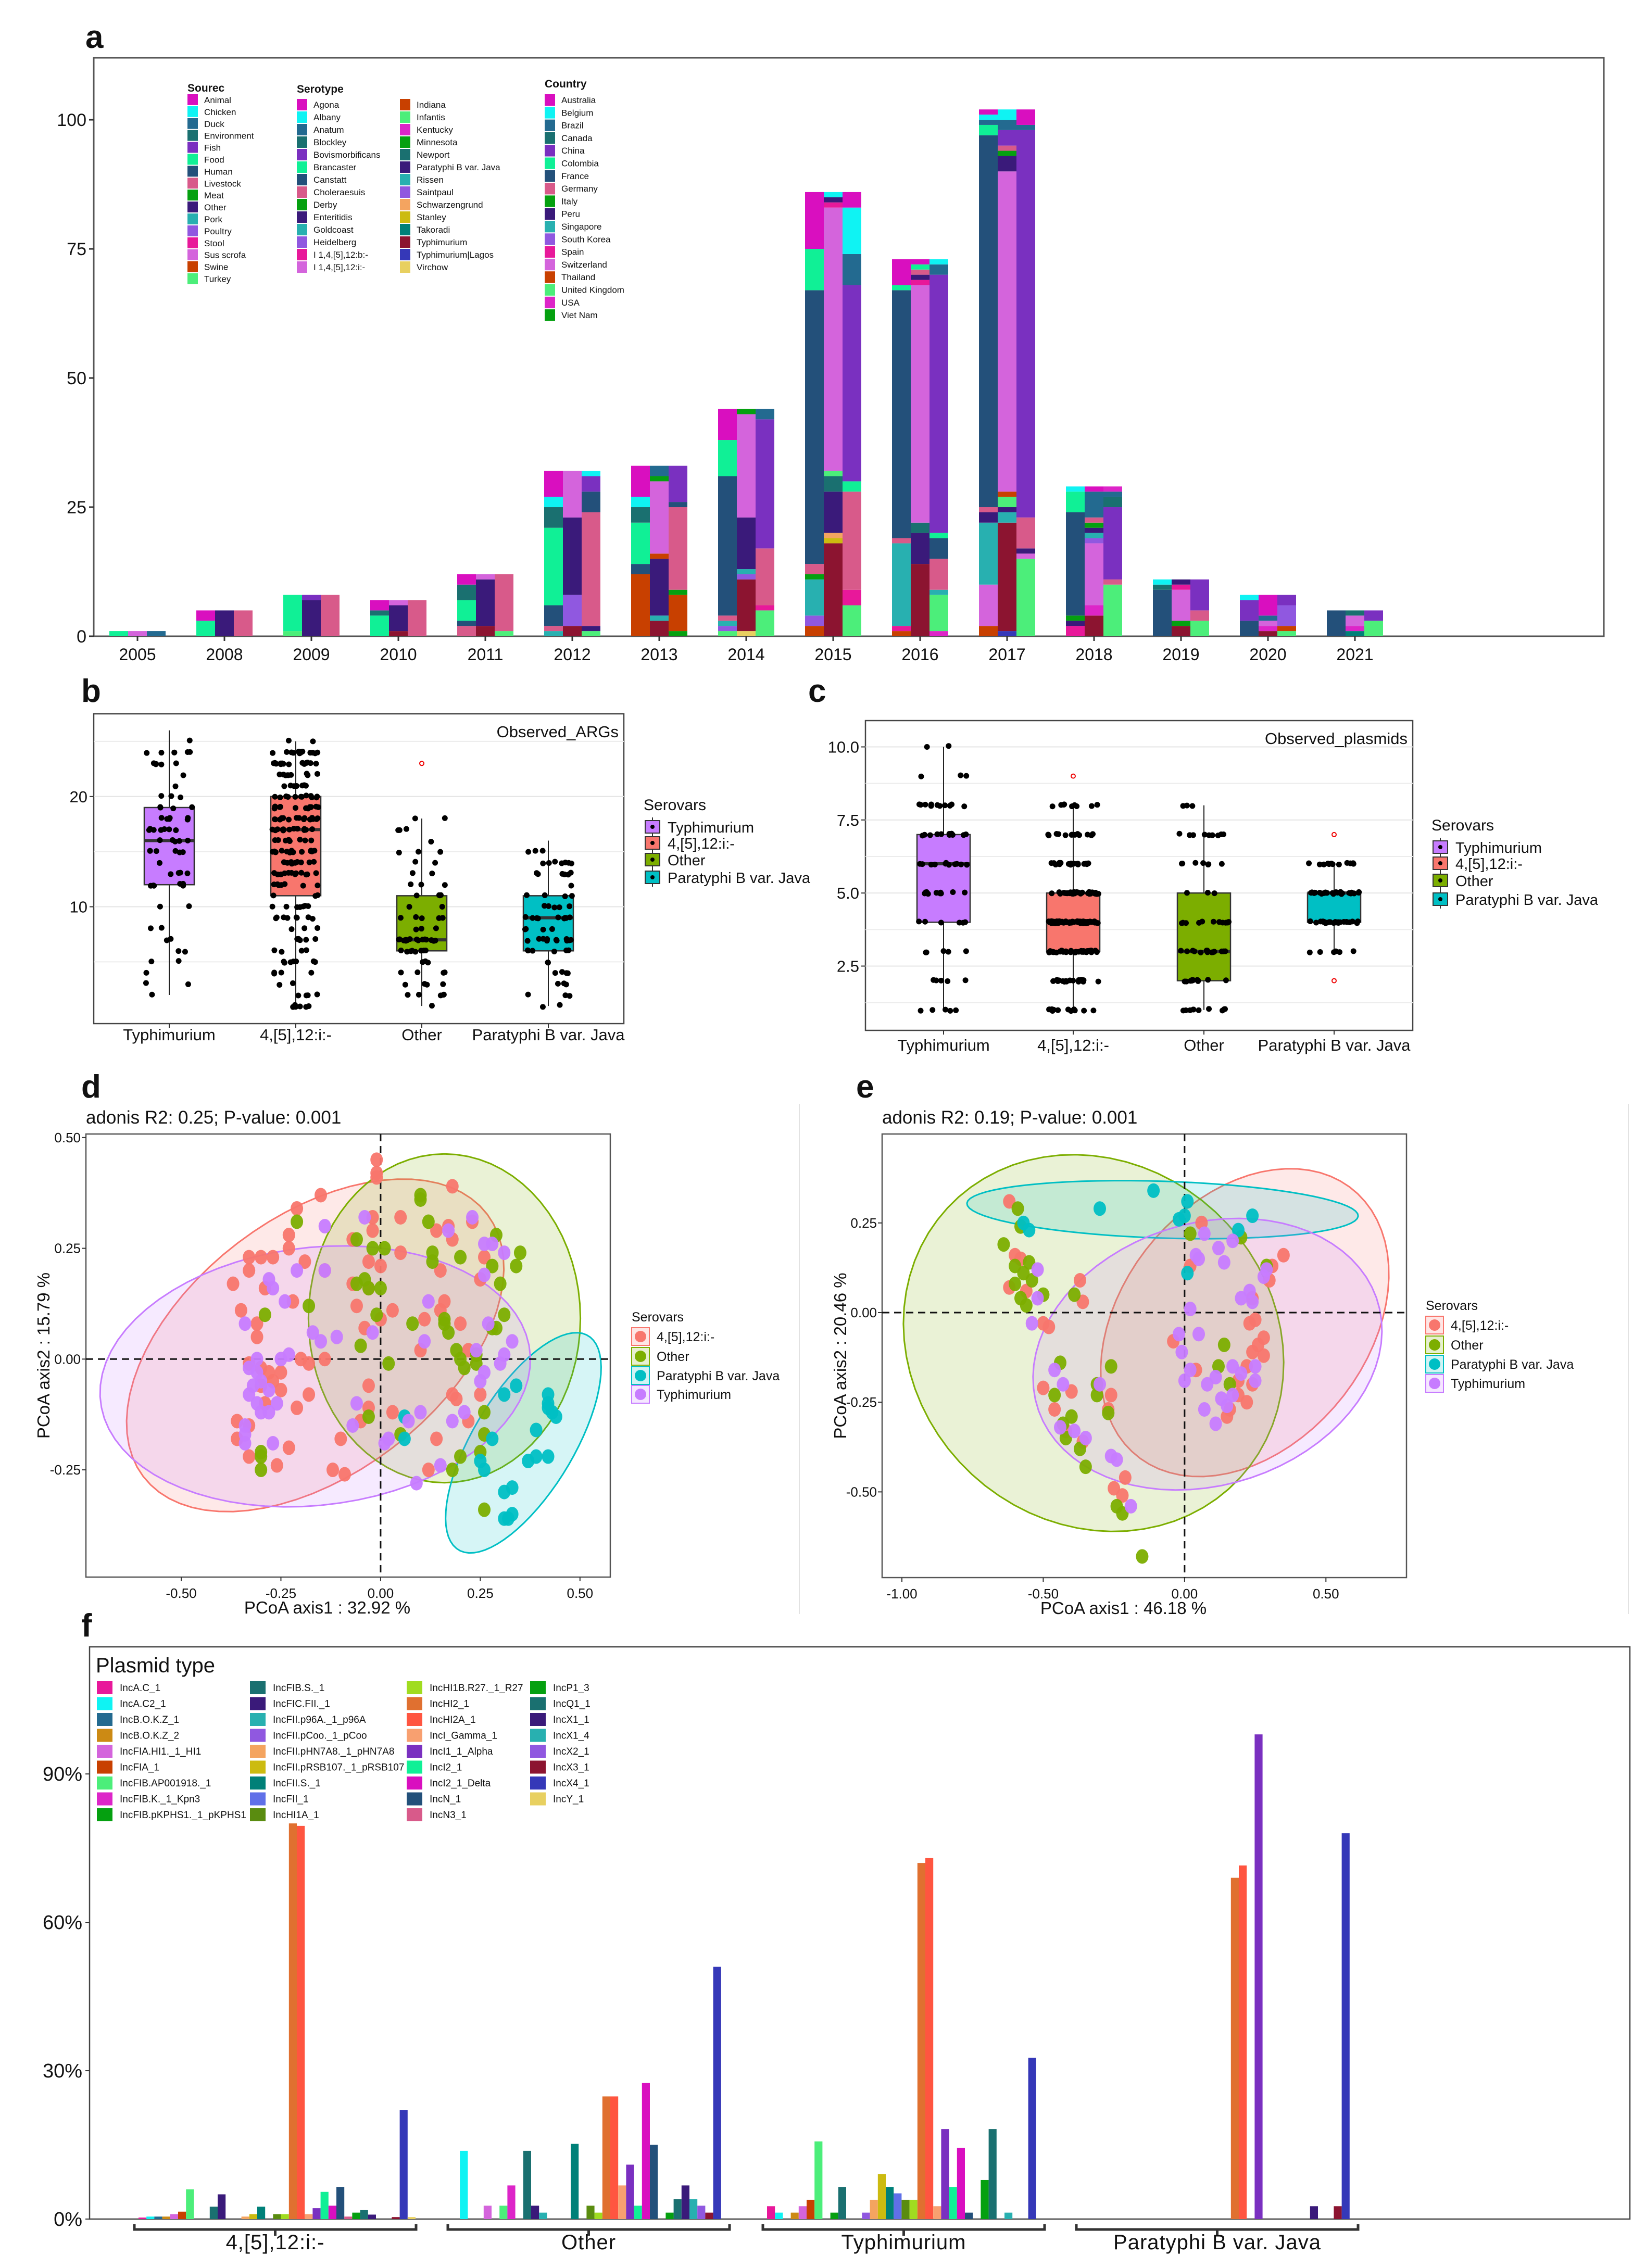 The image size is (1633, 2268). I want to click on x-tick-label: 4,[5],12:i:-, so click(296, 1035).